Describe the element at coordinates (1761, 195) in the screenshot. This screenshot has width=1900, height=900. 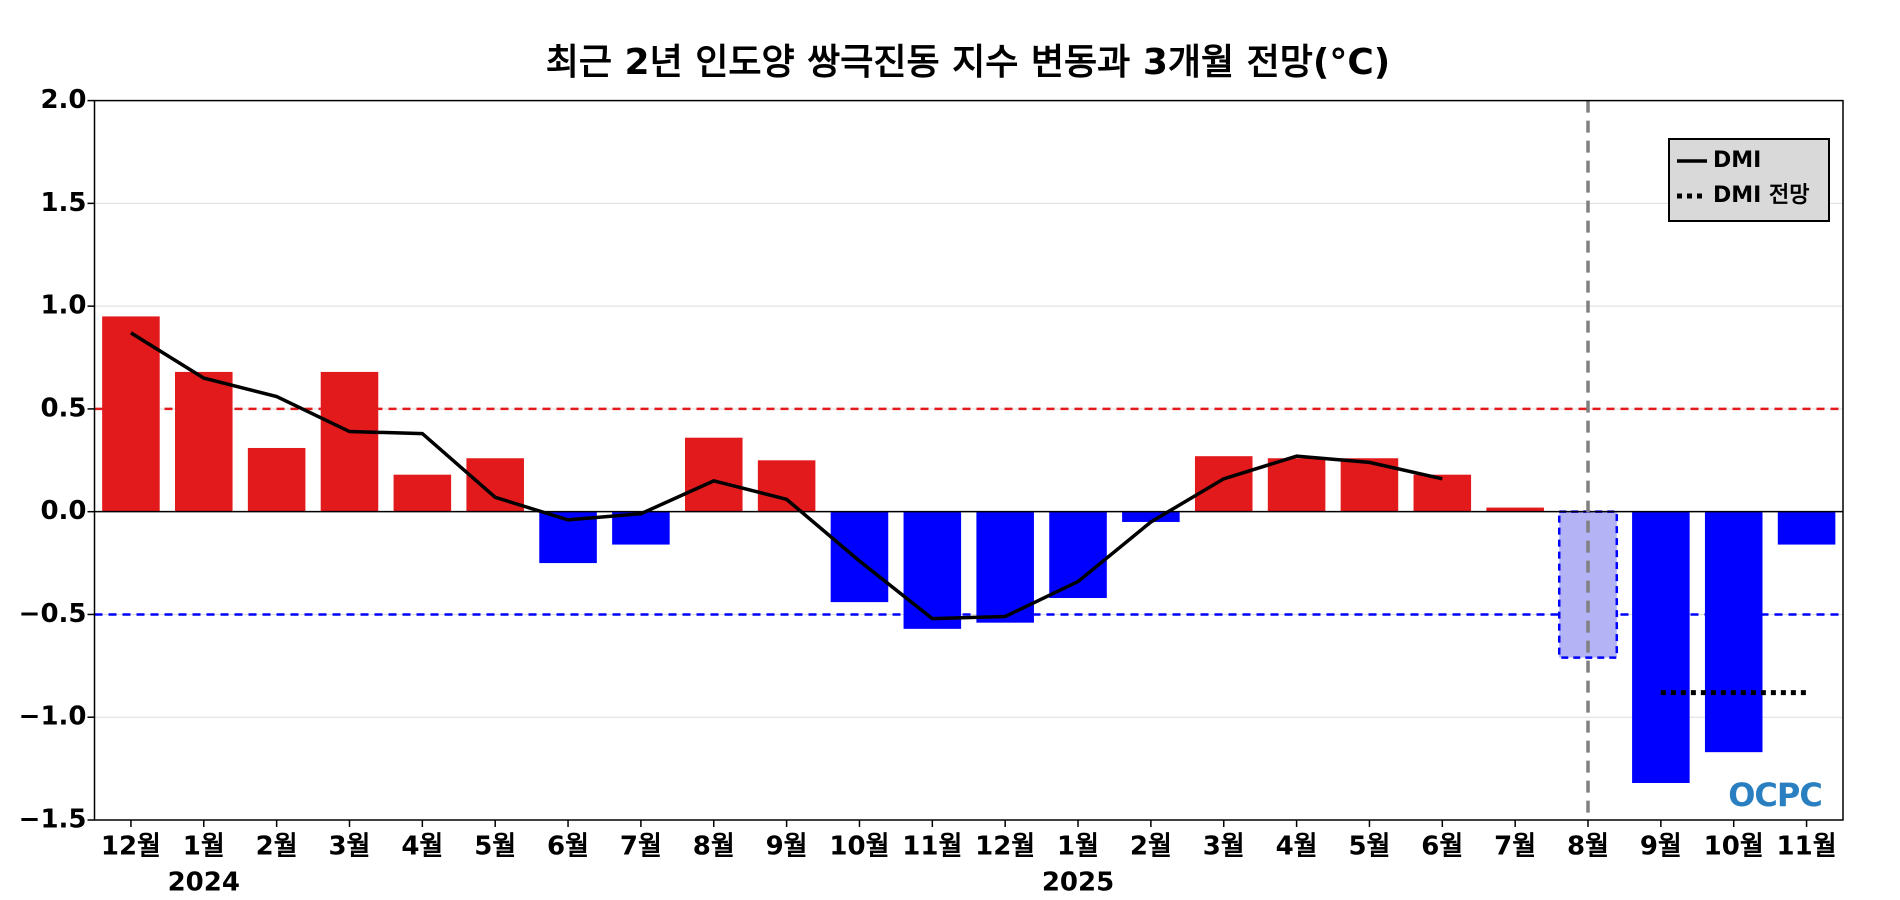
I see `legend-label: DMI 전망` at that location.